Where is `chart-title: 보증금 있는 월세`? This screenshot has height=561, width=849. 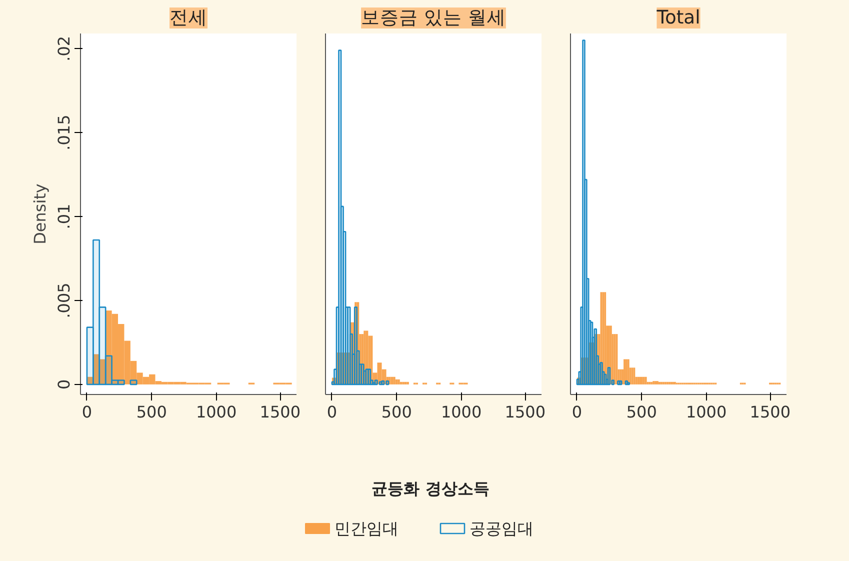
chart-title: 보증금 있는 월세 is located at coordinates (433, 18).